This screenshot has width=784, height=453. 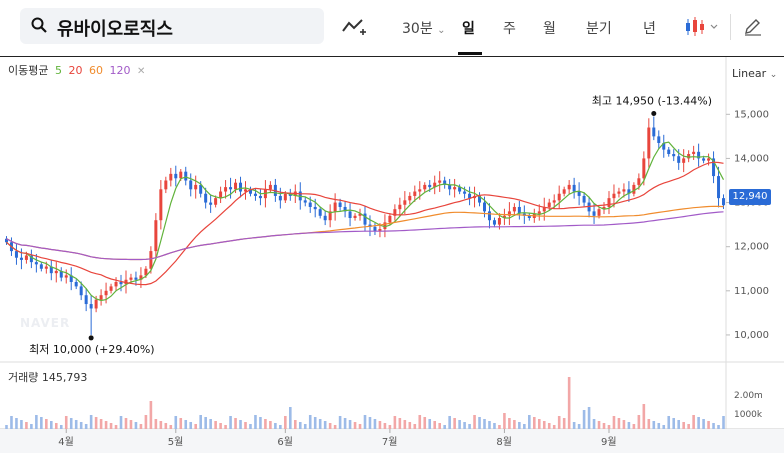 I want to click on low-annotation: 최저 10,000 (+29.40%), so click(x=91, y=349).